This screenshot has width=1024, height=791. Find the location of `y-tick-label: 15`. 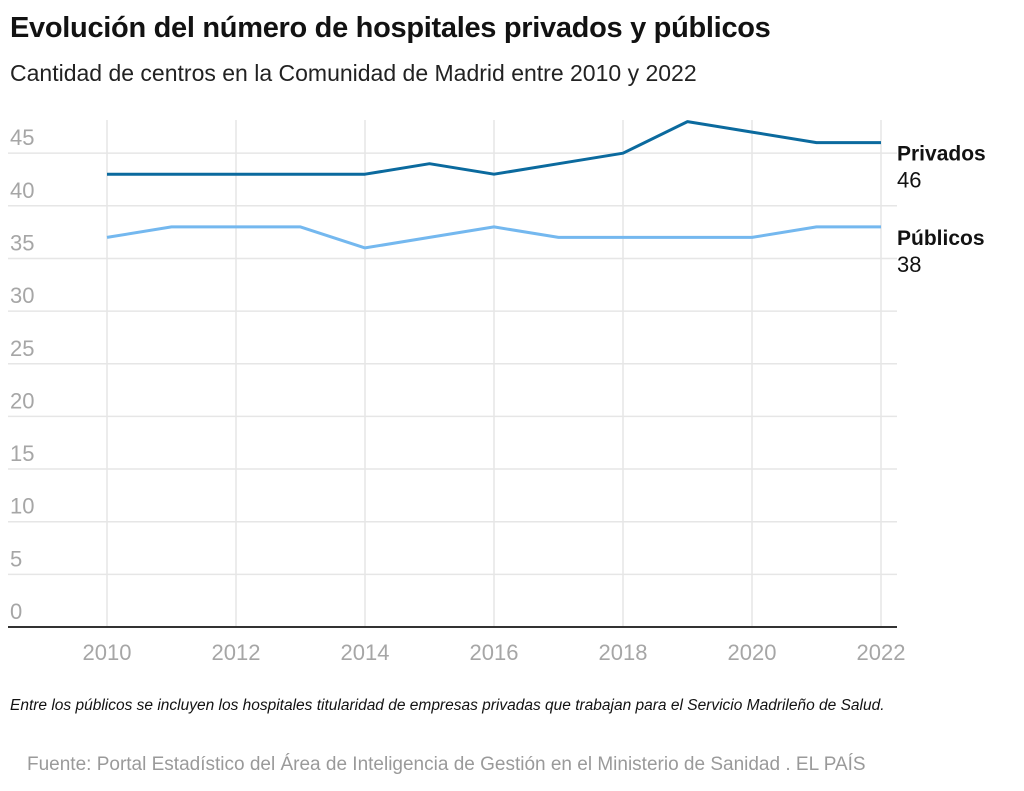

y-tick-label: 15 is located at coordinates (22, 453).